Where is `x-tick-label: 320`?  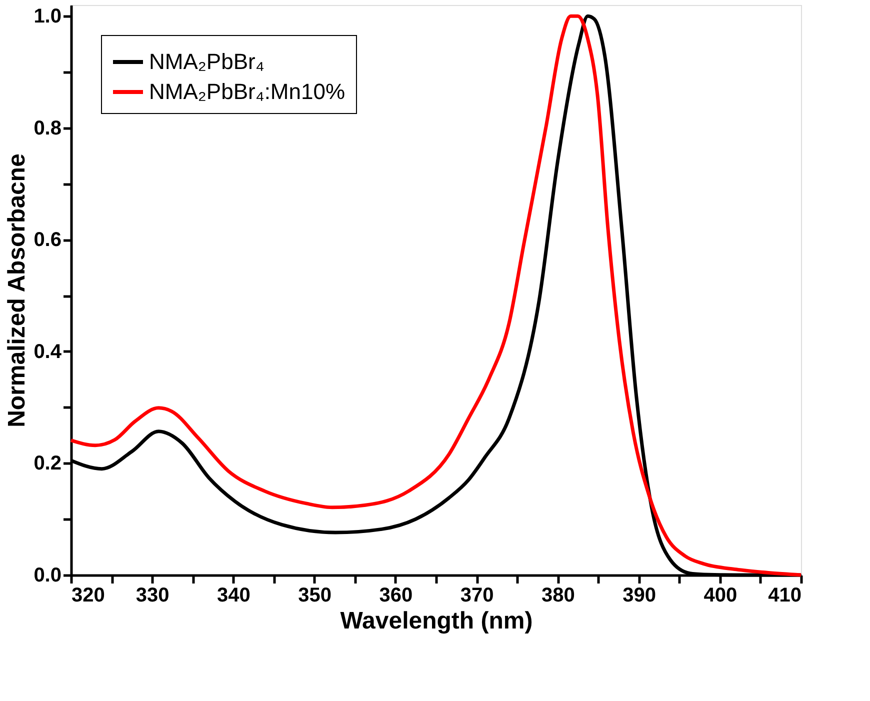 x-tick-label: 320 is located at coordinates (88, 595).